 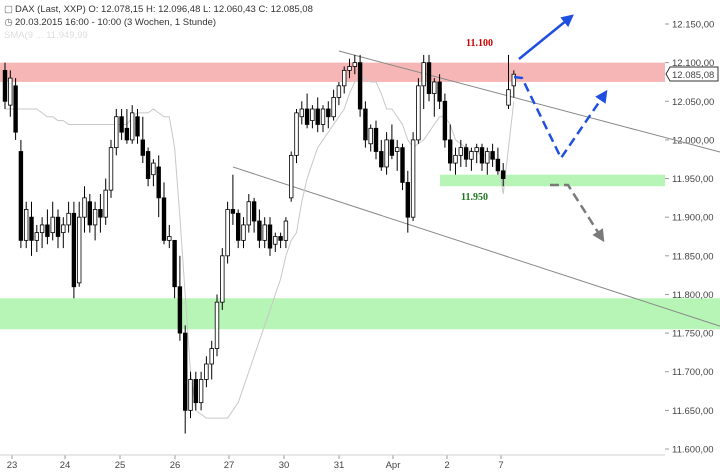 What do you see at coordinates (693, 63) in the screenshot?
I see `y-tick-label: 12.100,00` at bounding box center [693, 63].